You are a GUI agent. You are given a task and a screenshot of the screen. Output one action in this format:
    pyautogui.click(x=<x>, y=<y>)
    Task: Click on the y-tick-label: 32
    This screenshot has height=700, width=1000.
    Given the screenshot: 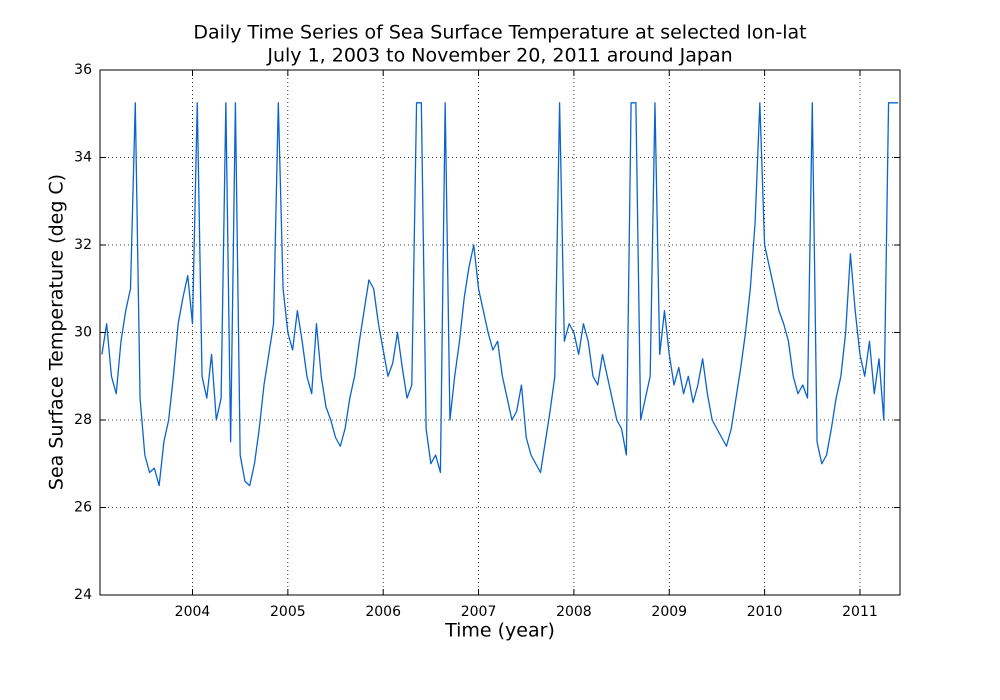 What is the action you would take?
    pyautogui.click(x=83, y=245)
    